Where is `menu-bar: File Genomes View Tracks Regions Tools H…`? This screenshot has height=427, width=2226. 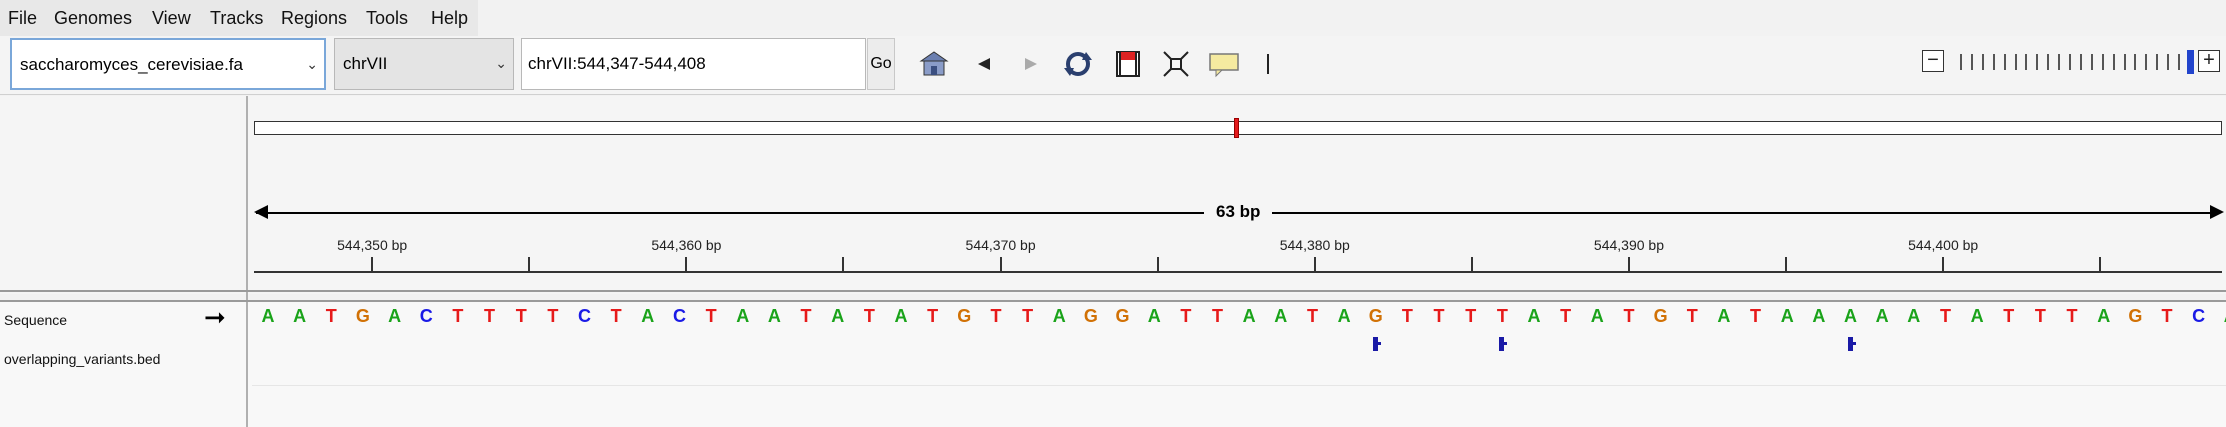
menu-bar: File Genomes View Tracks Regions Tools H… is located at coordinates (239, 18).